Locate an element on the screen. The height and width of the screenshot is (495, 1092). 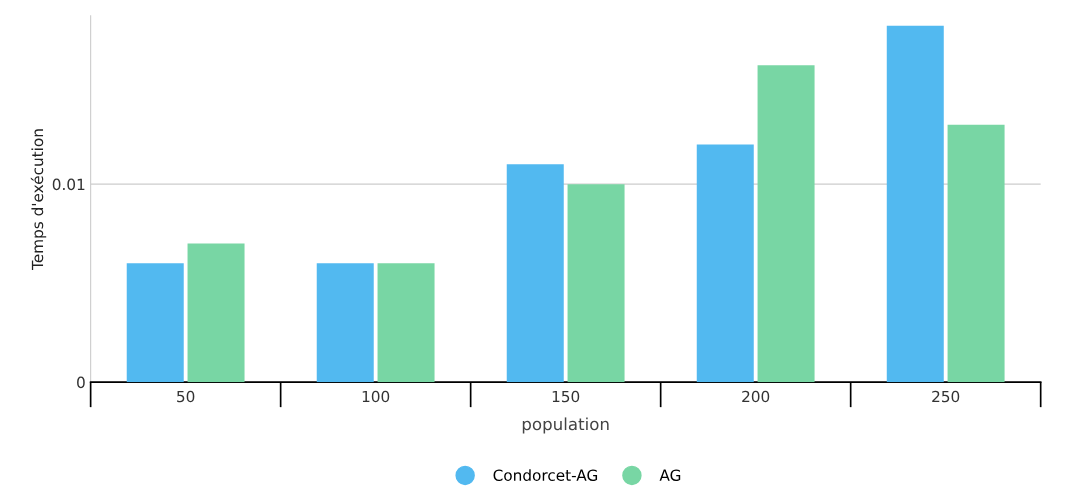
x-tick-label: 150 is located at coordinates (566, 396).